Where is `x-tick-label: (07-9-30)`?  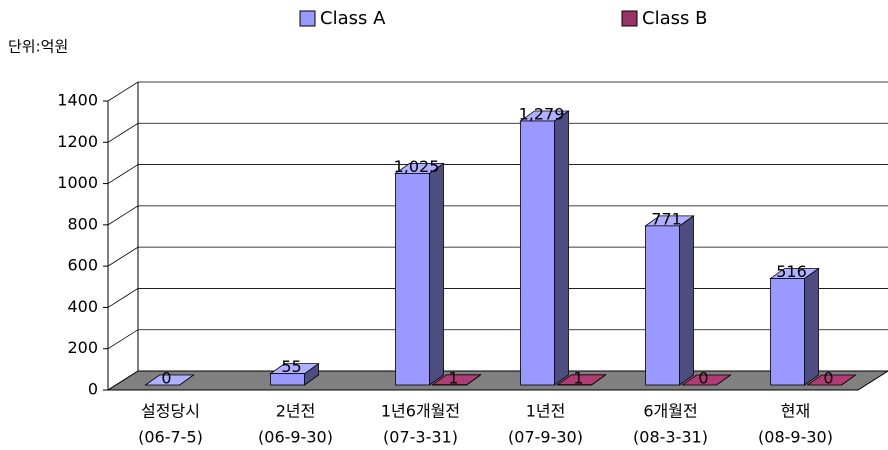
x-tick-label: (07-9-30) is located at coordinates (545, 437).